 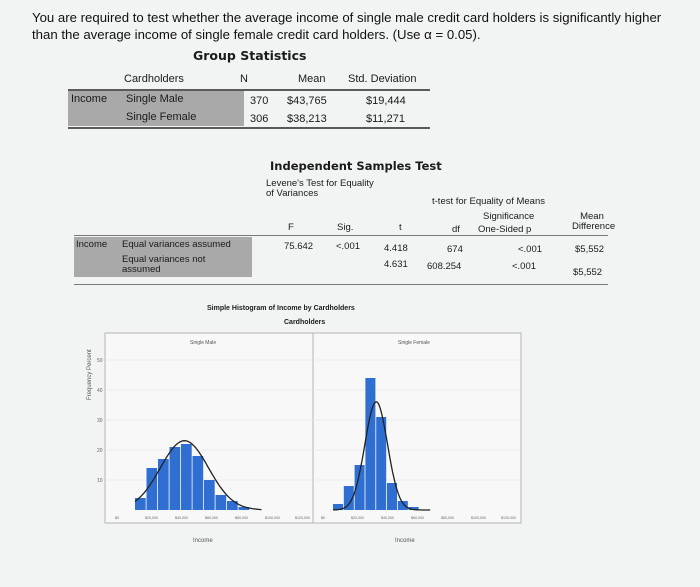 I want to click on x-axis-label-female: Income, so click(x=405, y=541).